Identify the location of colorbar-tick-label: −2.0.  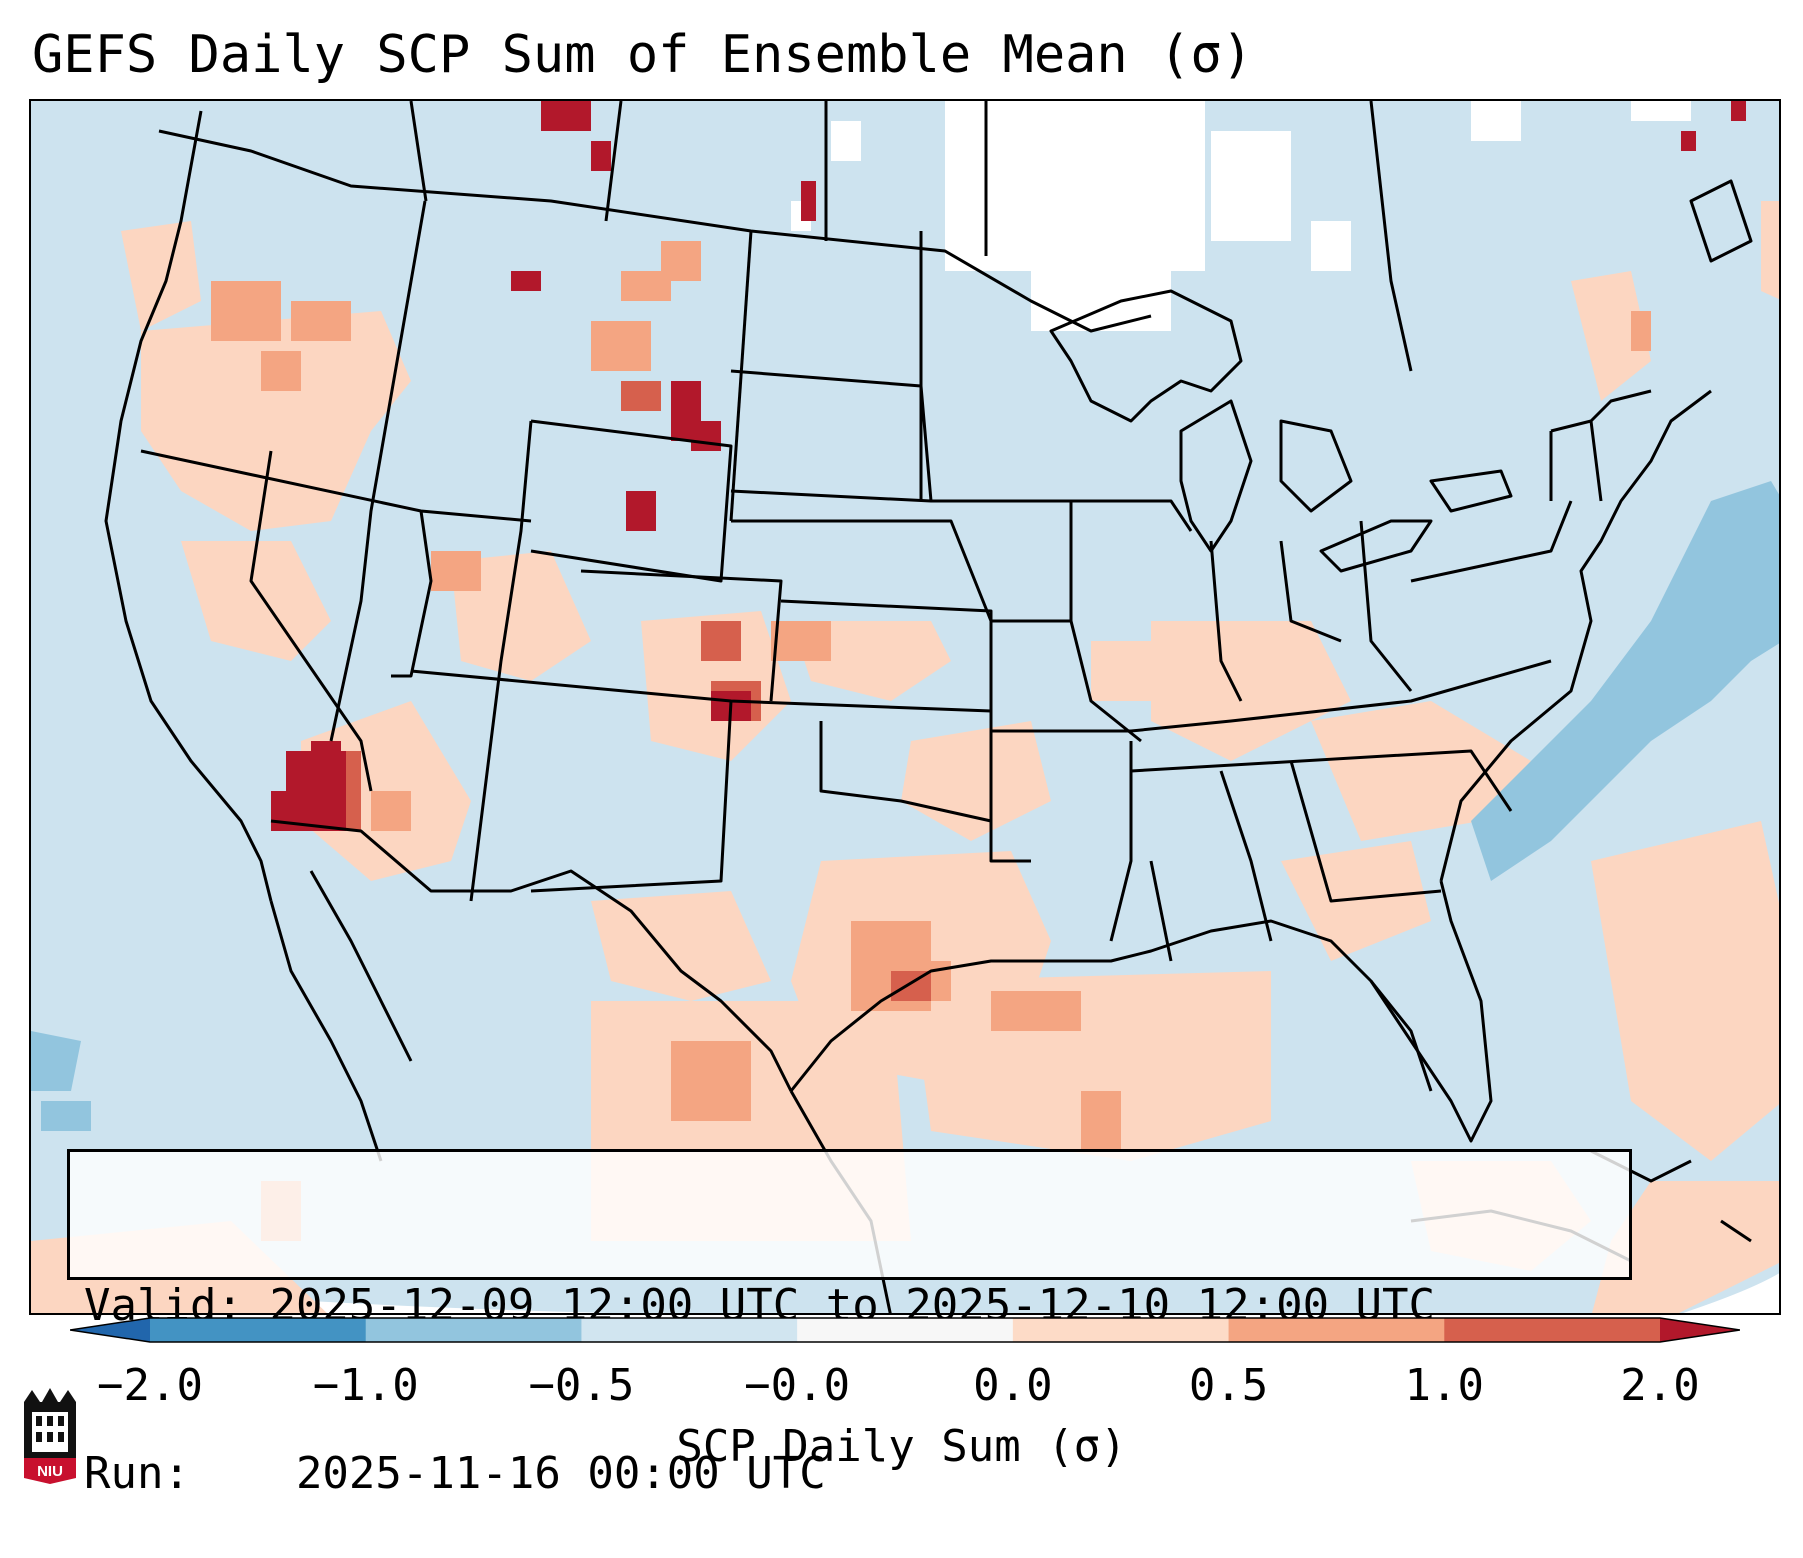
(150, 1385).